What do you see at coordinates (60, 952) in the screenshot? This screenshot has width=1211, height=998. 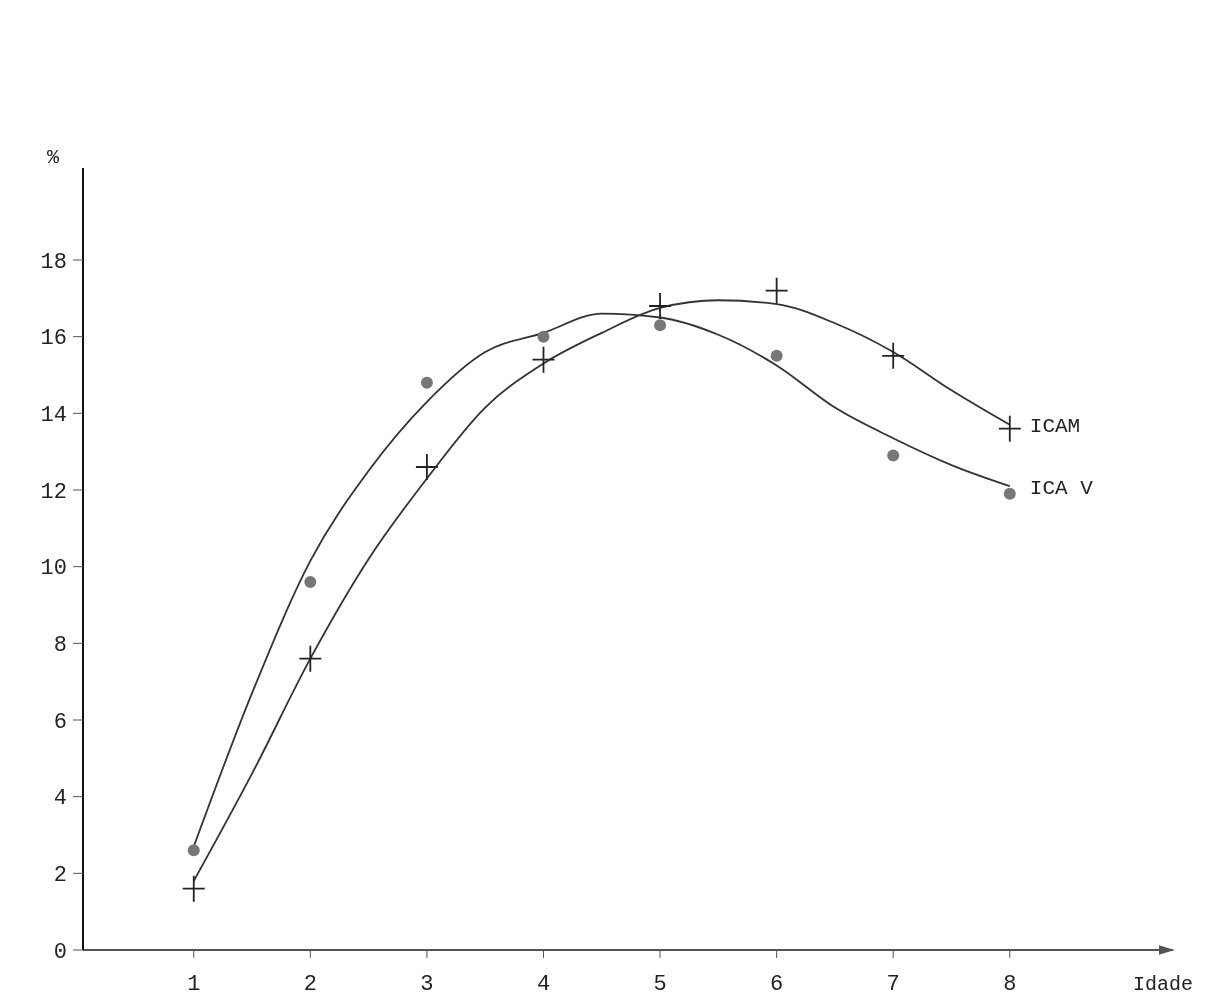 I see `y-tick-label: 0` at bounding box center [60, 952].